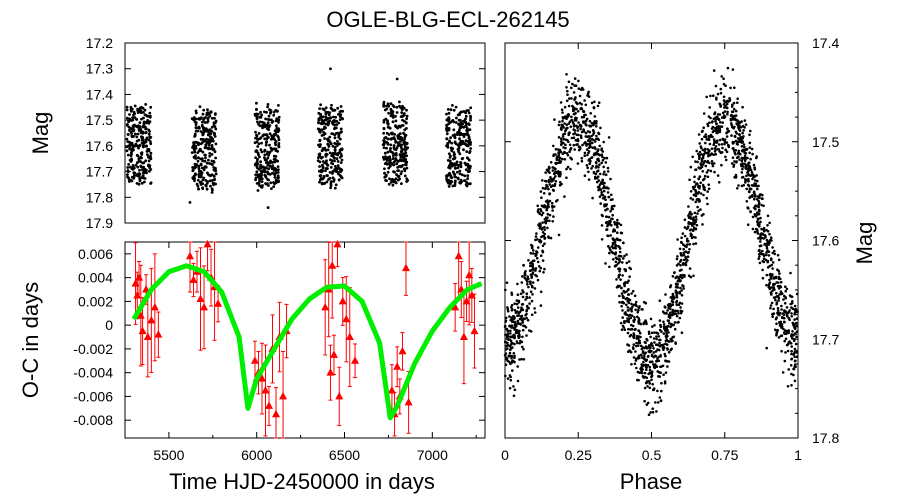  I want to click on phase-x-tick-label: 1, so click(798, 455).